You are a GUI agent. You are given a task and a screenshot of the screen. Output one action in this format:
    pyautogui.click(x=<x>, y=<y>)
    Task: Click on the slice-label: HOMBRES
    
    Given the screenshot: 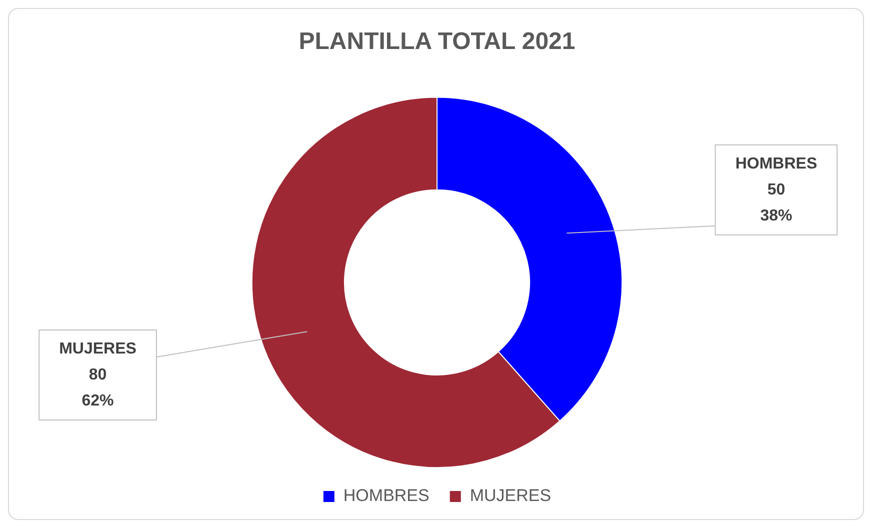 What is the action you would take?
    pyautogui.click(x=776, y=163)
    